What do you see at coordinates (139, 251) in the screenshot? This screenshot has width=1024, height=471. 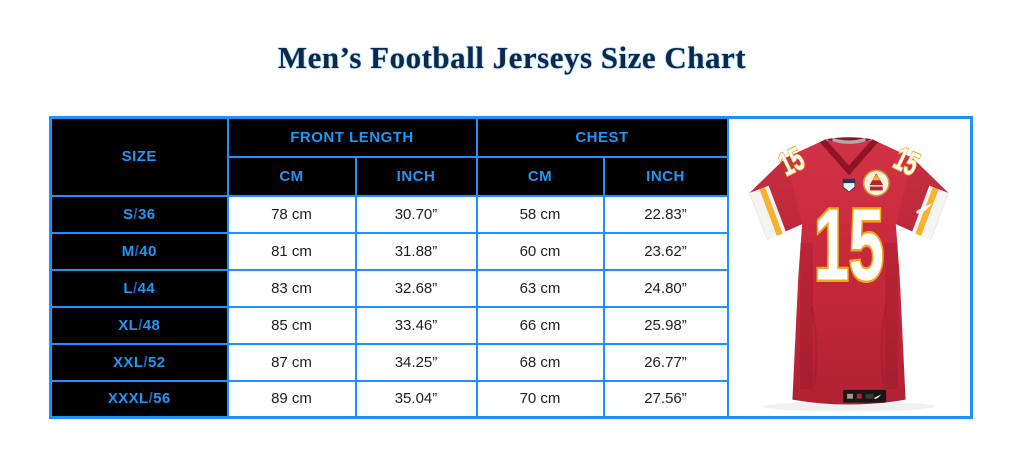 I see `size-label: M/40` at bounding box center [139, 251].